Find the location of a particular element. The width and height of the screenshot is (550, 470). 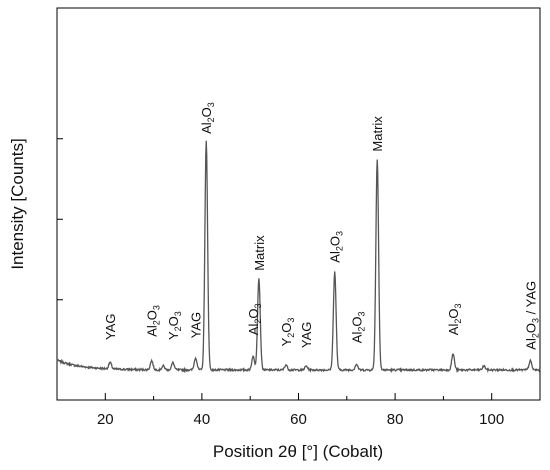

x-tick-label: 40 is located at coordinates (202, 419).